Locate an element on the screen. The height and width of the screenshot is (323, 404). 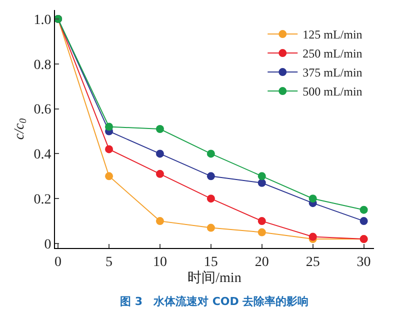
x-tick-label: 5 is located at coordinates (109, 262).